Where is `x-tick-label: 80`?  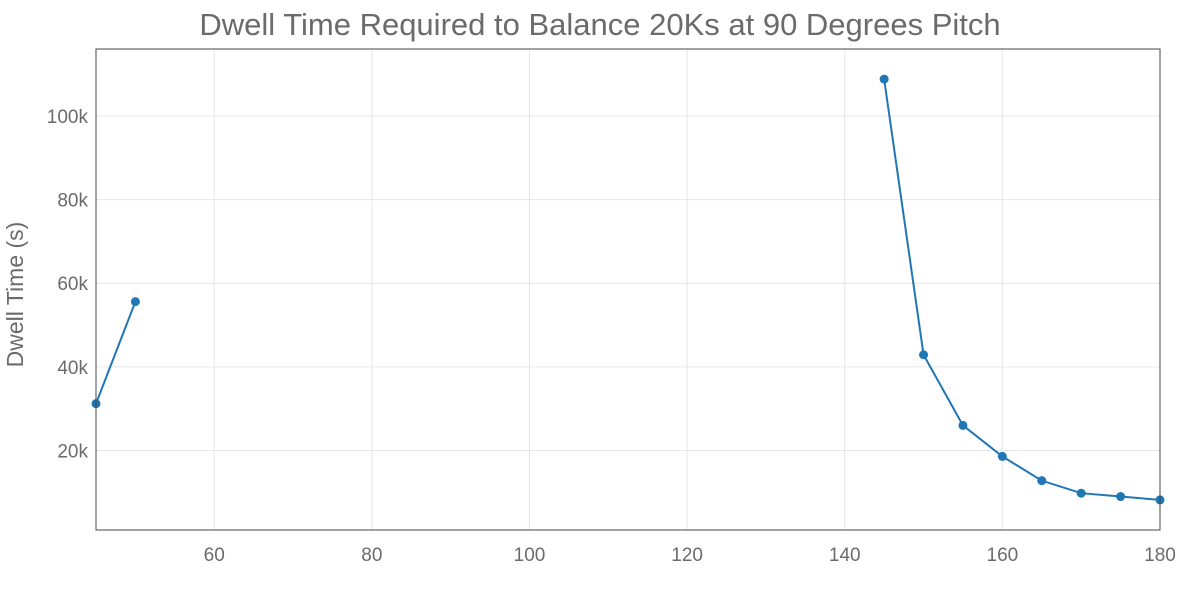
x-tick-label: 80 is located at coordinates (371, 555).